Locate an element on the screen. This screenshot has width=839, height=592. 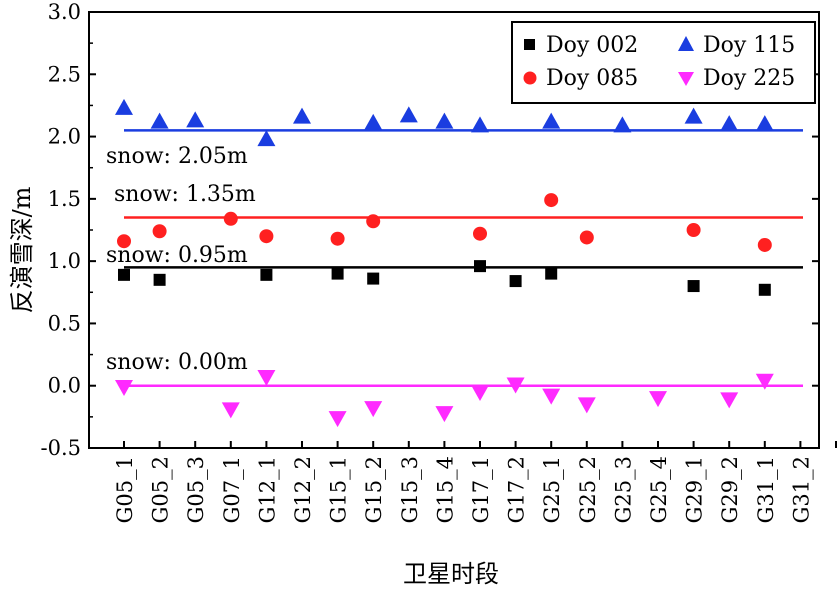
legend: Doy 002 Doy 115 Doy 085 Doy 225 is located at coordinates (663, 62).